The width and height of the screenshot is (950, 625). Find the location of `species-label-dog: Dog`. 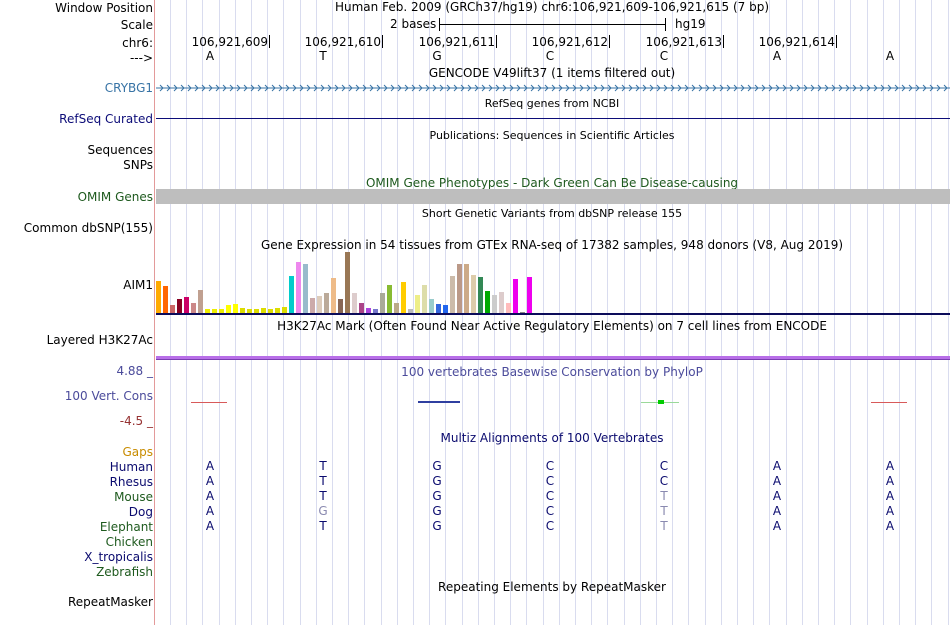

species-label-dog: Dog is located at coordinates (140, 512).